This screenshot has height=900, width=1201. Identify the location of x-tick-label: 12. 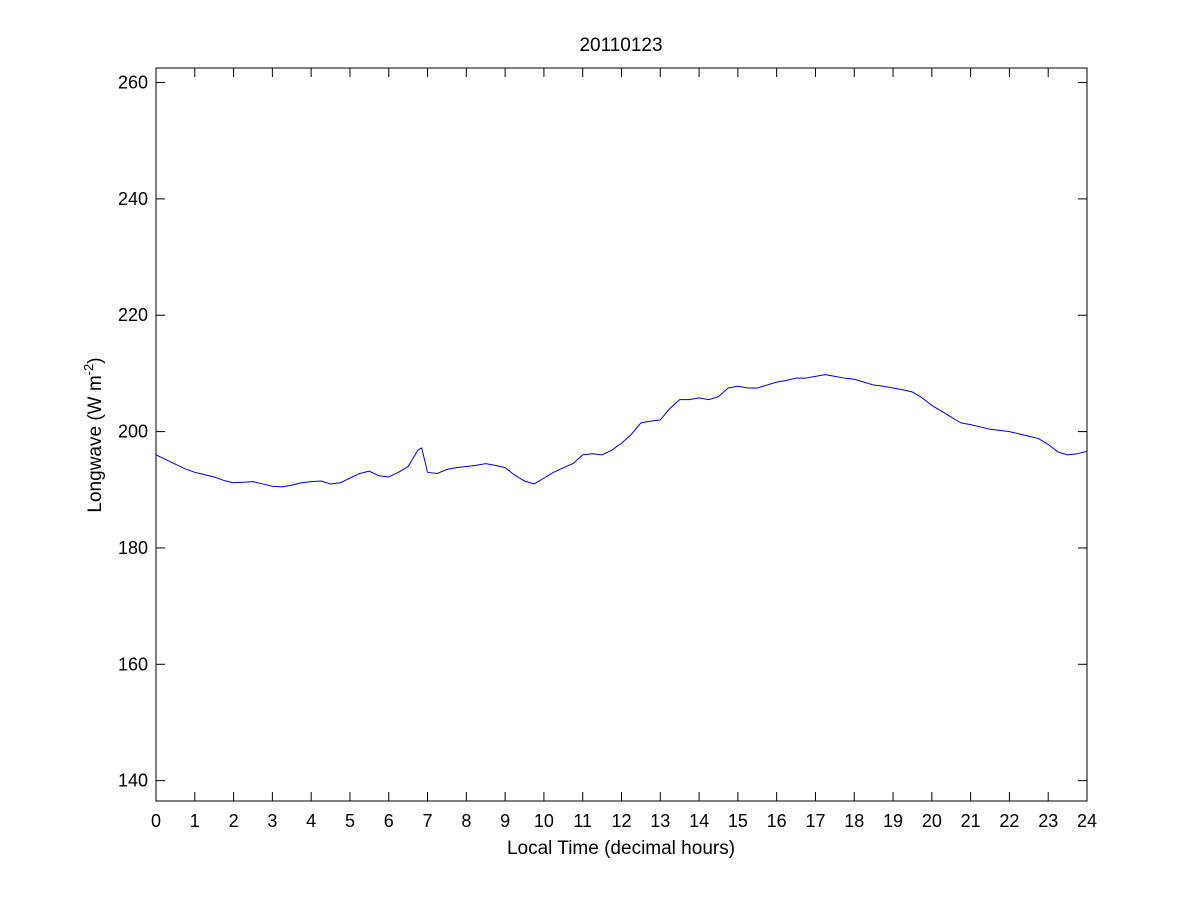
(621, 821).